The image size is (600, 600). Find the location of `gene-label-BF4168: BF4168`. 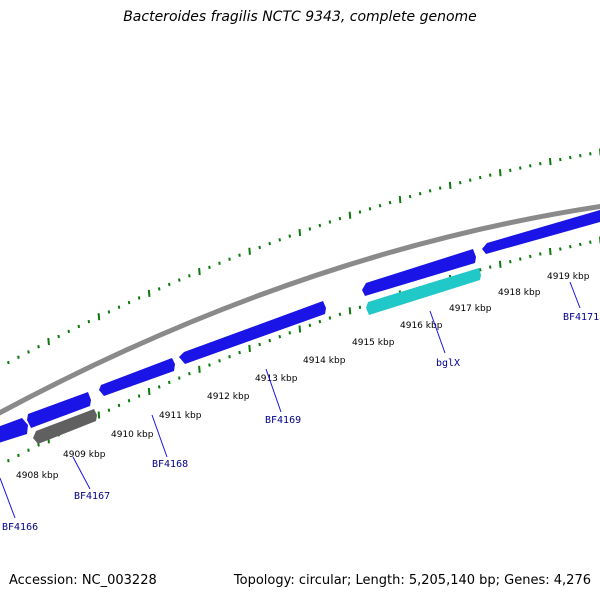

gene-label-BF4168: BF4168 is located at coordinates (170, 464).